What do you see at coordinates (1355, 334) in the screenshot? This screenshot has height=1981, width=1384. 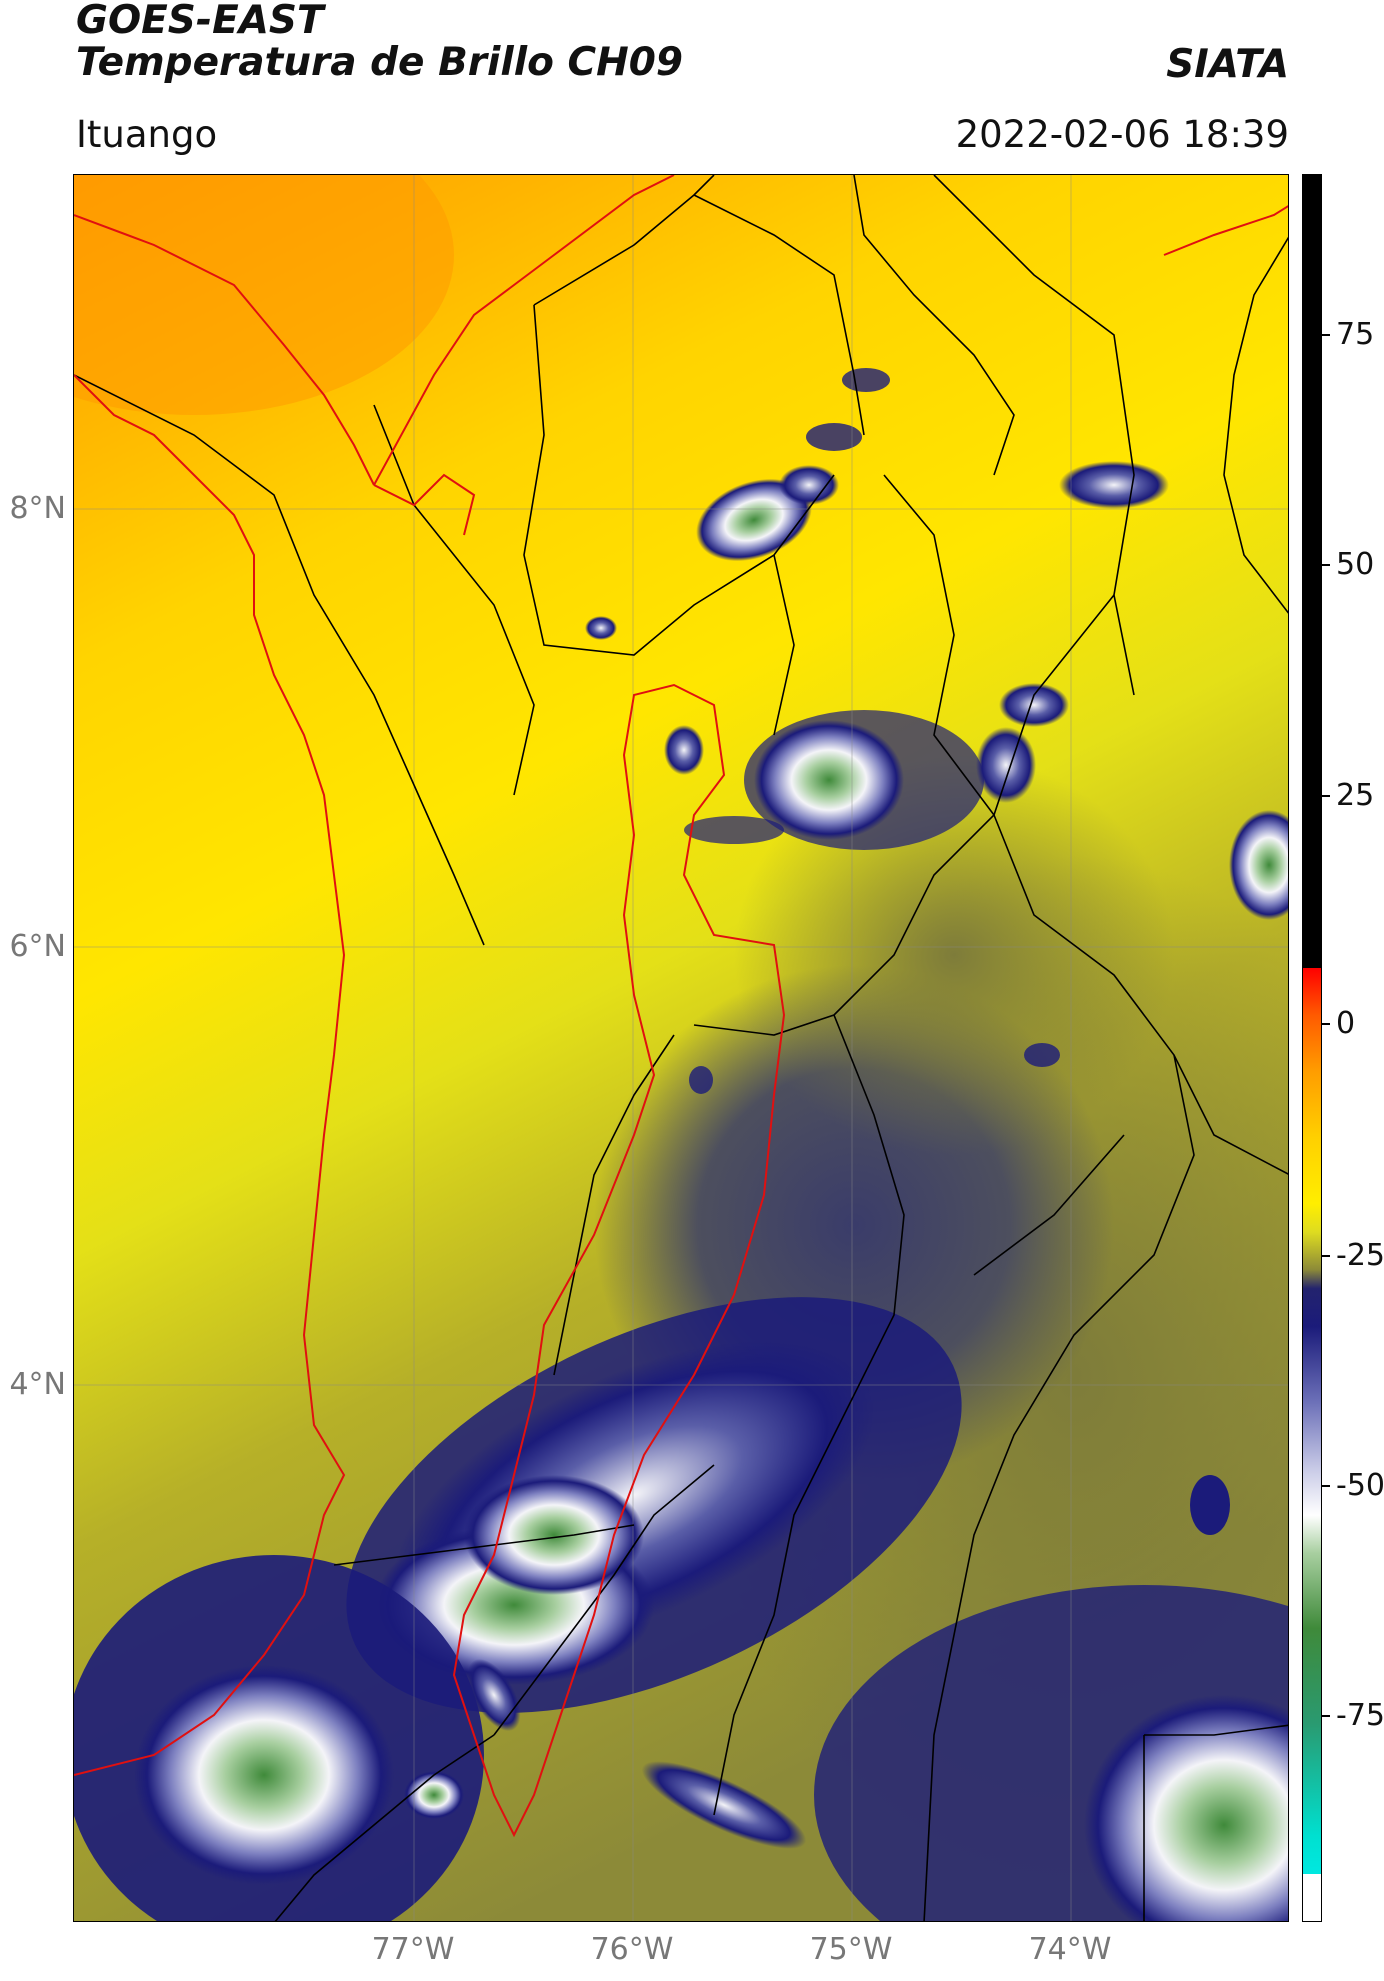 I see `colorbar-label: 75` at bounding box center [1355, 334].